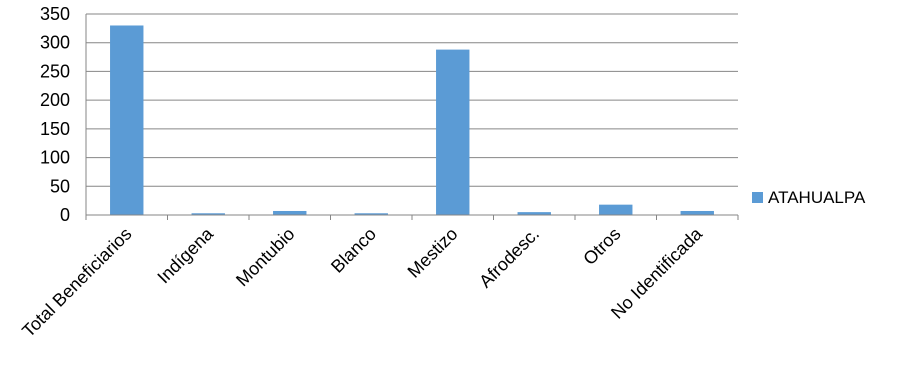 The height and width of the screenshot is (383, 914). What do you see at coordinates (55, 43) in the screenshot?
I see `y-tick-label: 300` at bounding box center [55, 43].